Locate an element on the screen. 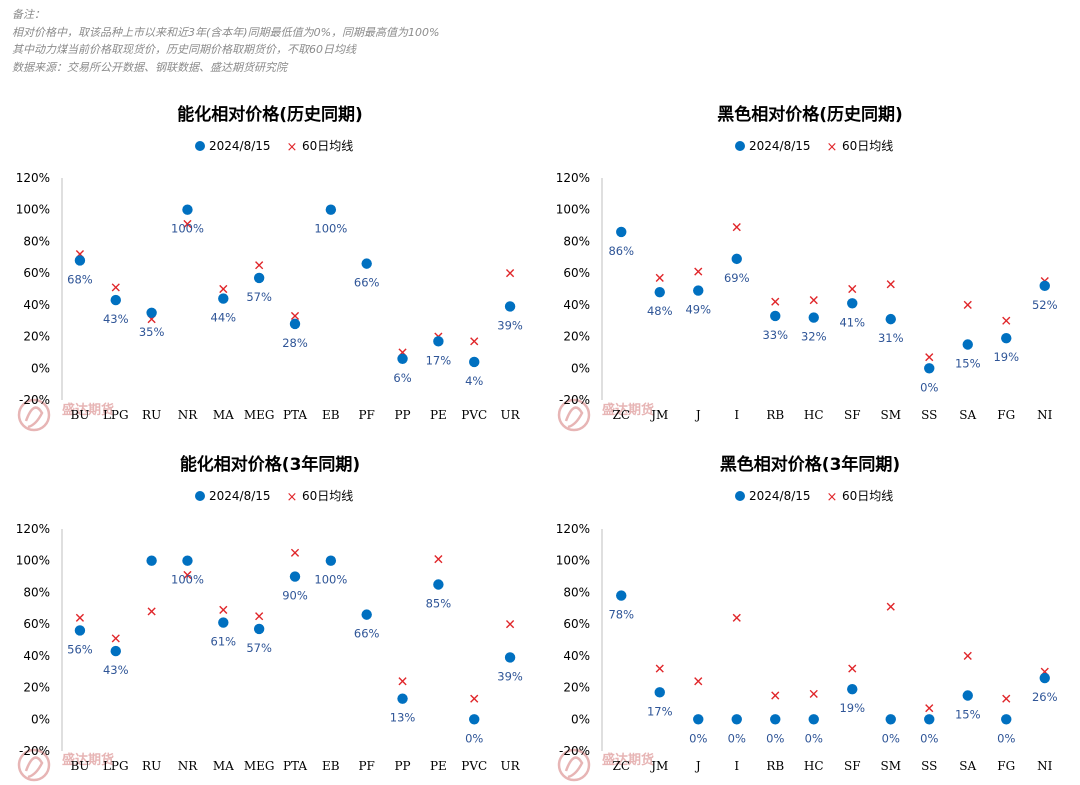  y-tick-label: 100% is located at coordinates (33, 561).